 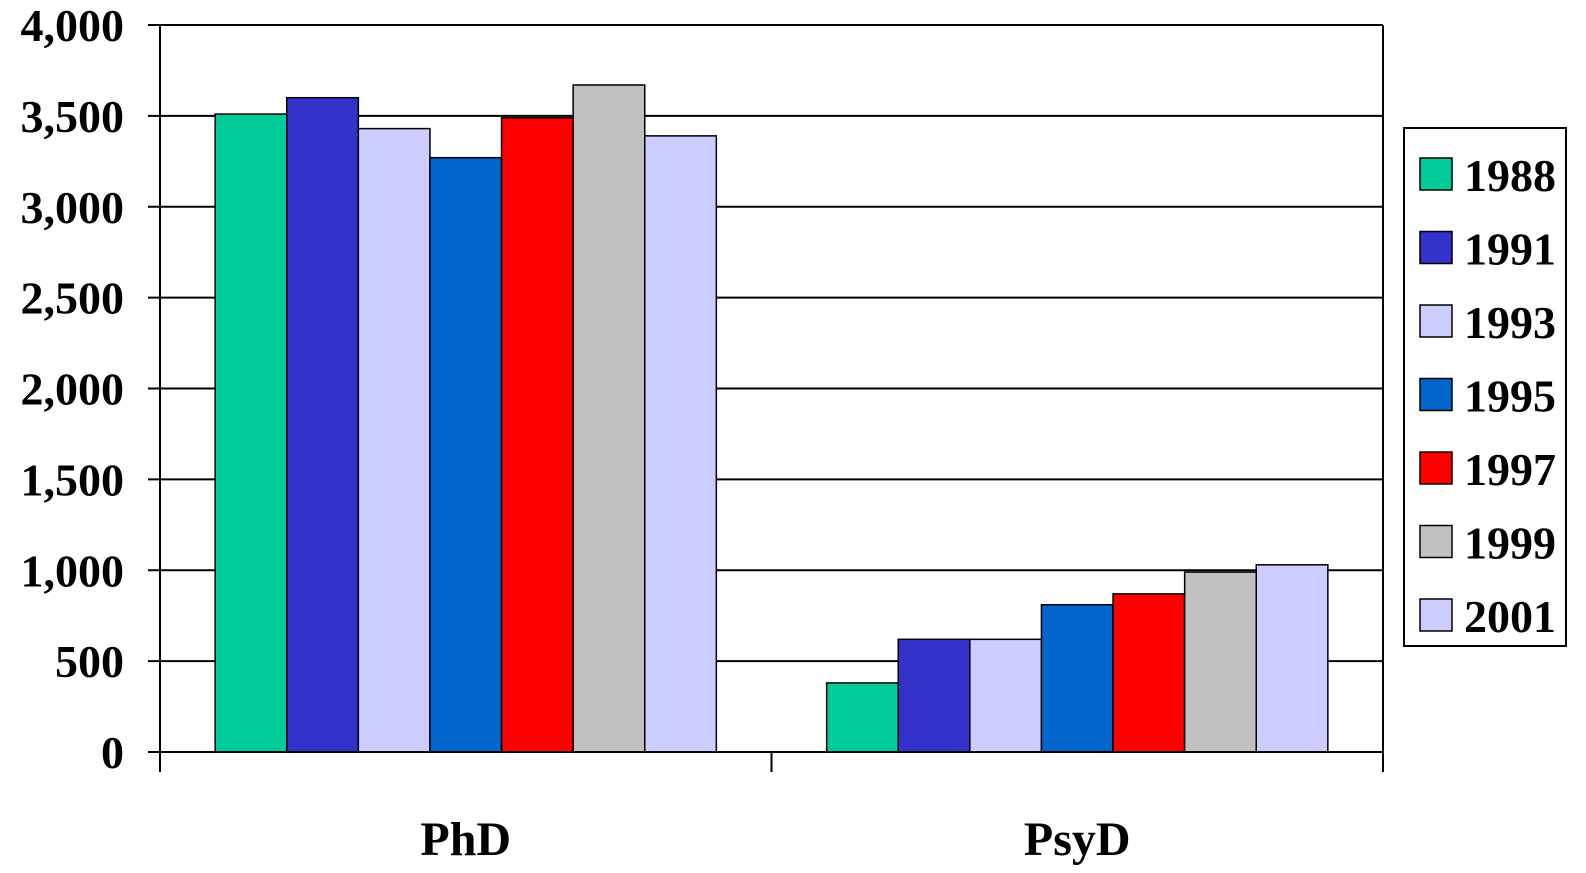 What do you see at coordinates (89, 661) in the screenshot?
I see `y-tick-label: 500` at bounding box center [89, 661].